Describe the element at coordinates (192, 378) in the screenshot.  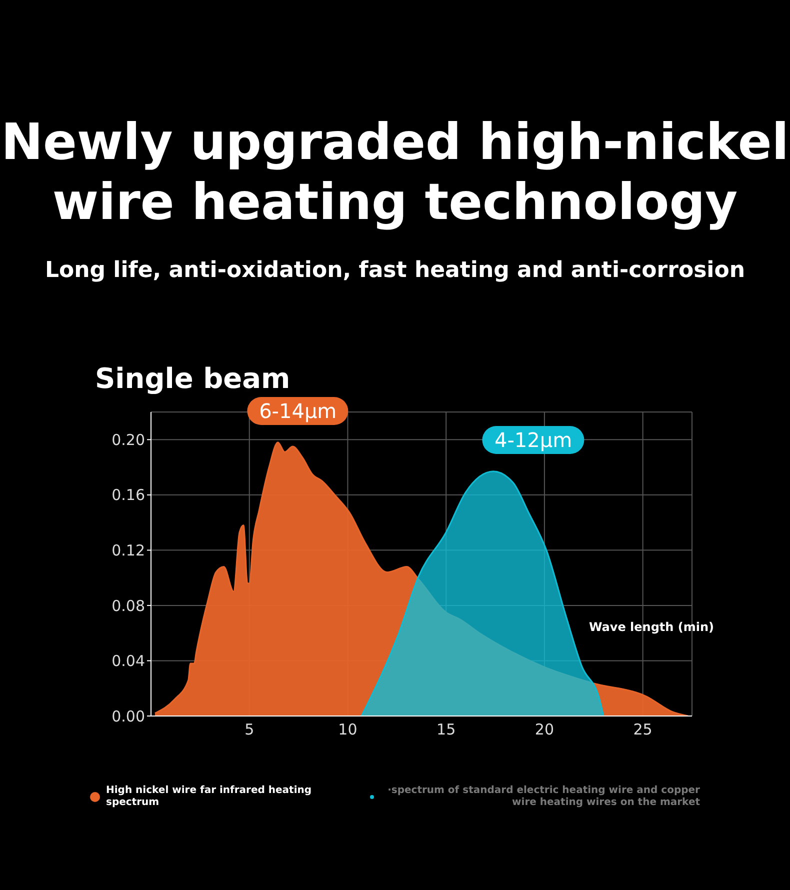
I see `y-axis-title: Single beam` at that location.